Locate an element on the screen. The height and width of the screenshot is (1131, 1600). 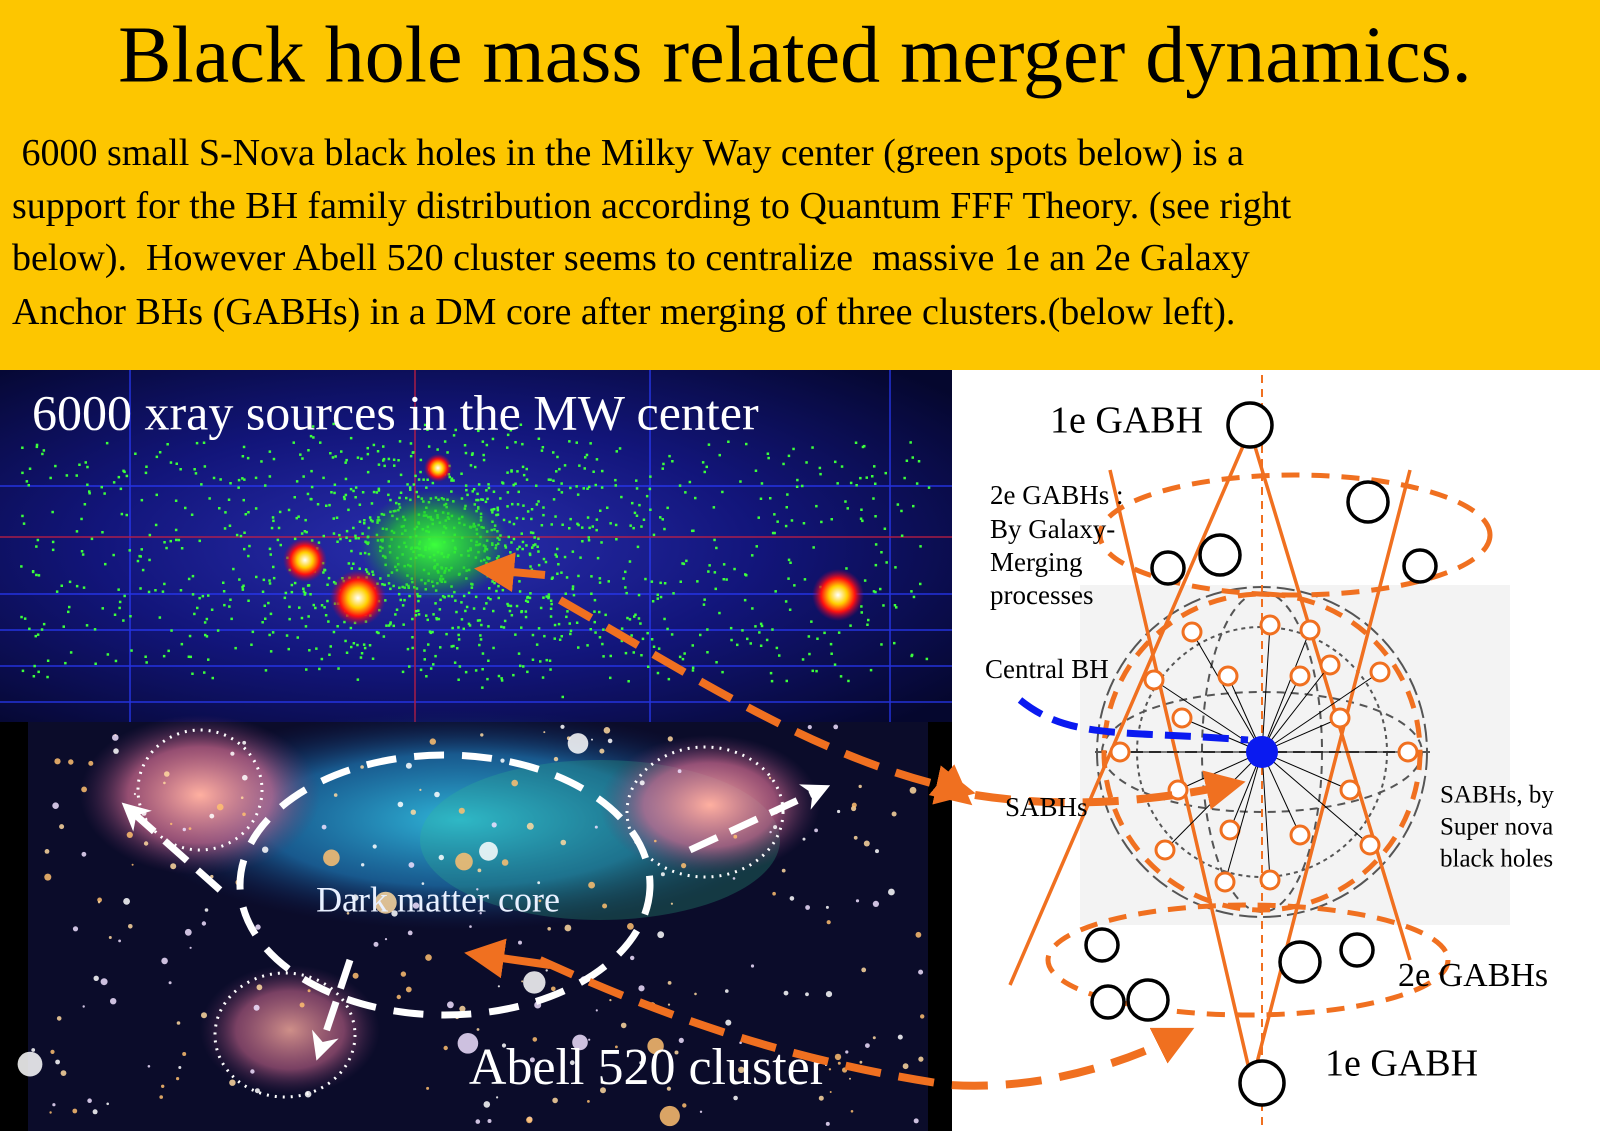
gabh is located at coordinates (1250, 425).